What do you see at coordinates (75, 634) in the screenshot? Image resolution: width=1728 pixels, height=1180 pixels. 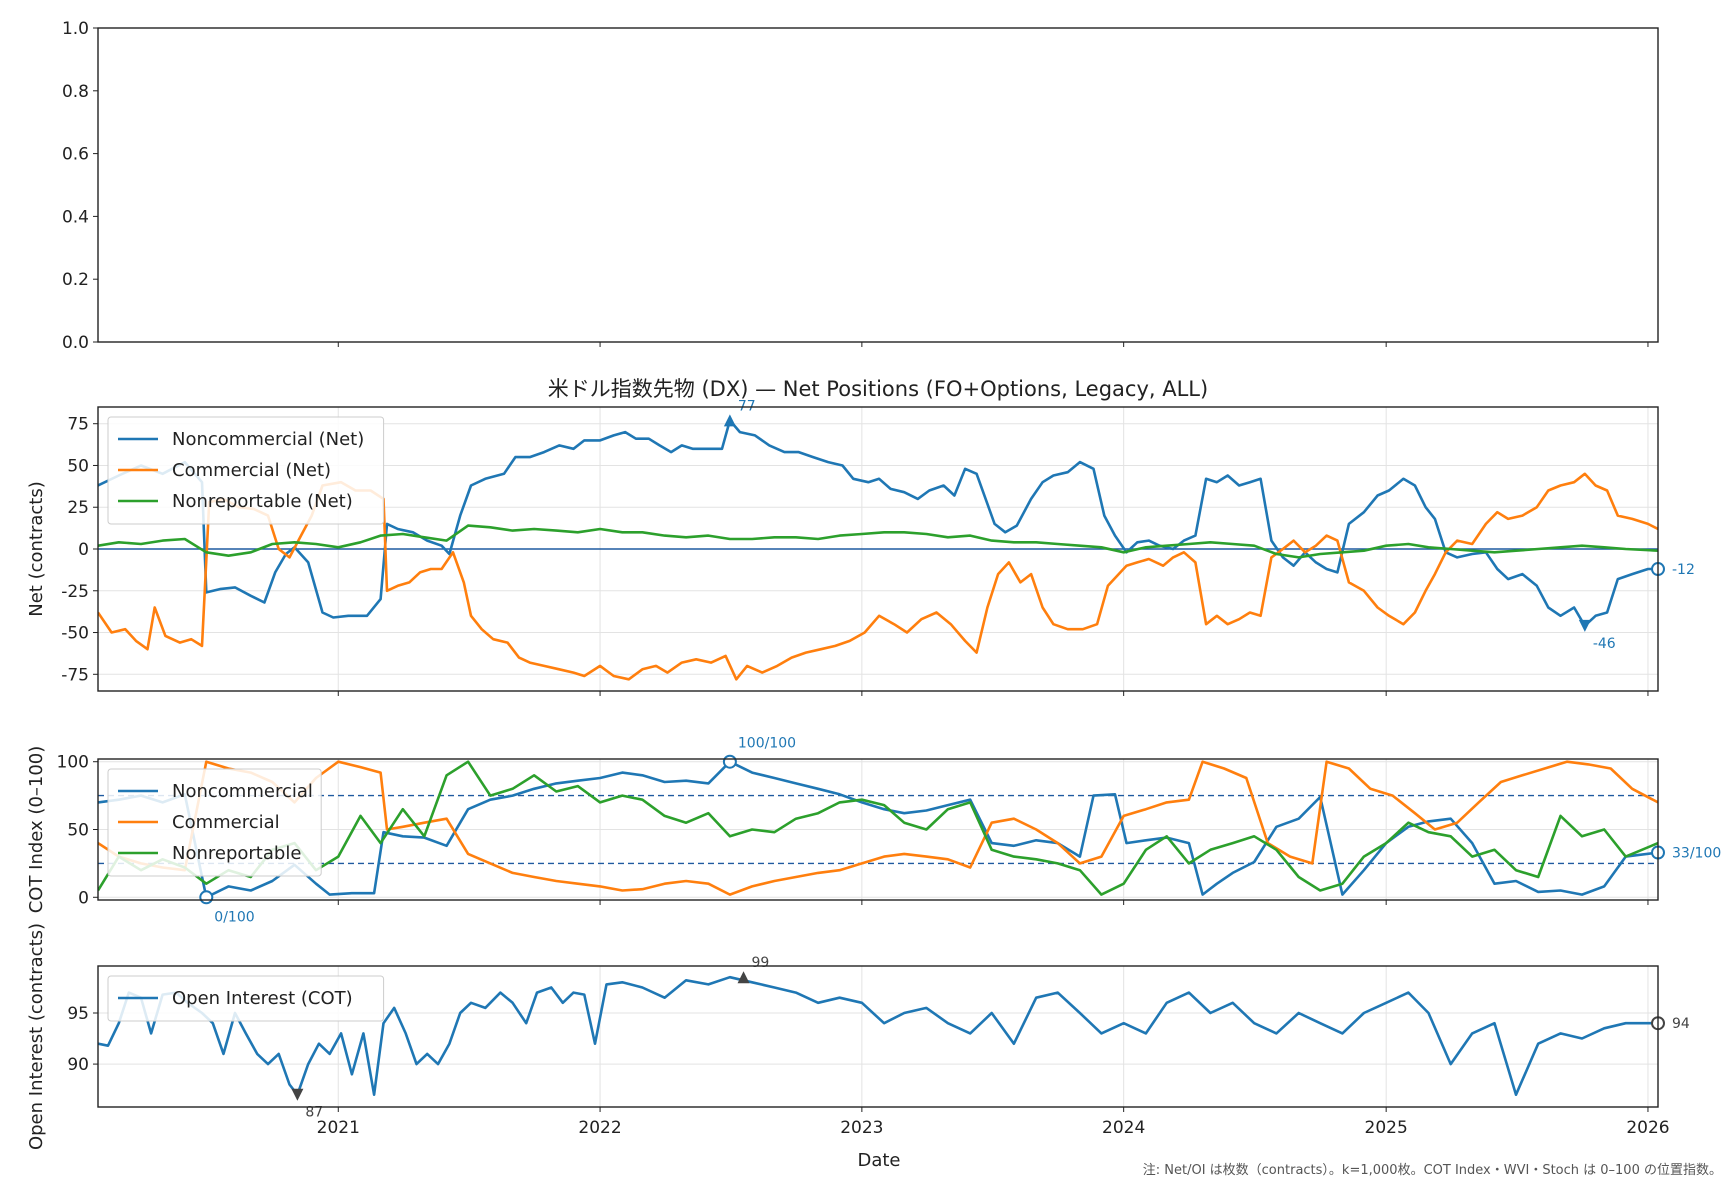 I see `y-tick-label: -50` at bounding box center [75, 634].